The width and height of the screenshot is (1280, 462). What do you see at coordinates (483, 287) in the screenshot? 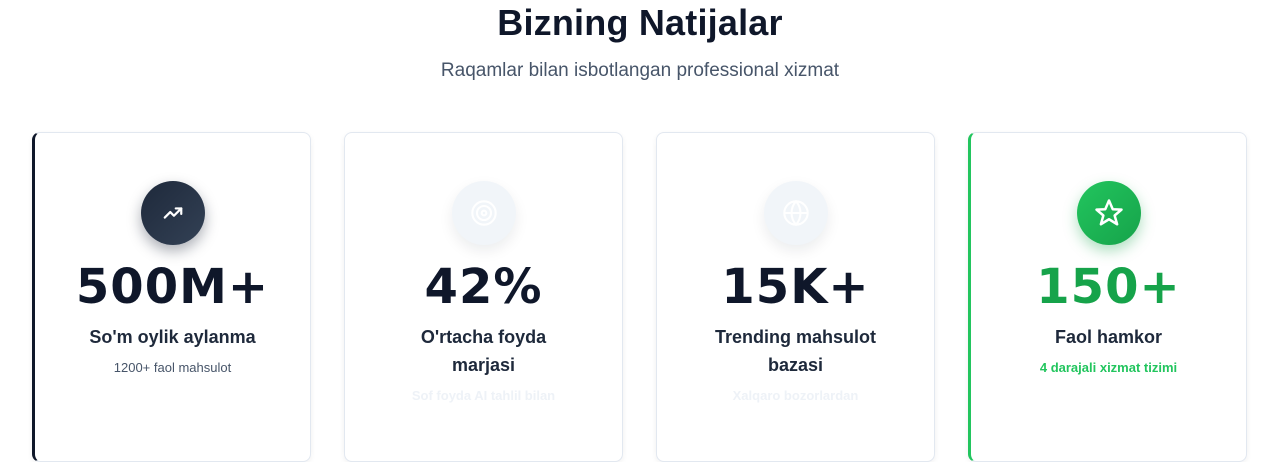
I see `stat-value: 42%` at bounding box center [483, 287].